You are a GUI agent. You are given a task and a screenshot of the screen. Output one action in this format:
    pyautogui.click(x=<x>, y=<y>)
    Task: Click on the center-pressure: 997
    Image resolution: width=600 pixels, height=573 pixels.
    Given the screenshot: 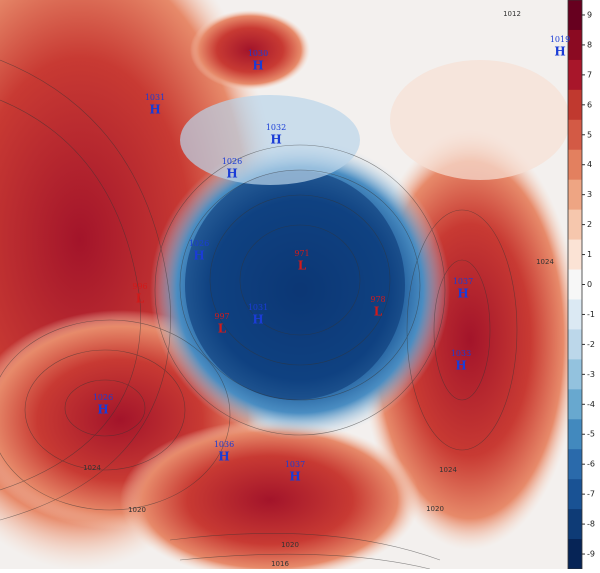 What is the action you would take?
    pyautogui.click(x=221, y=316)
    